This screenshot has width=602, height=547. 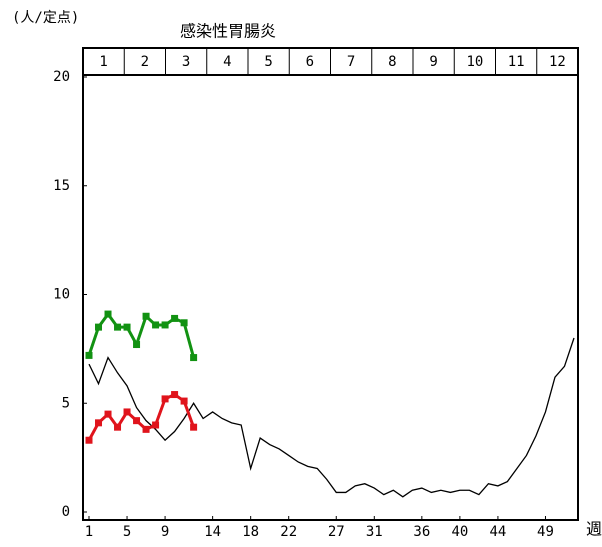 I want to click on x-tick-label: 44, so click(x=497, y=532).